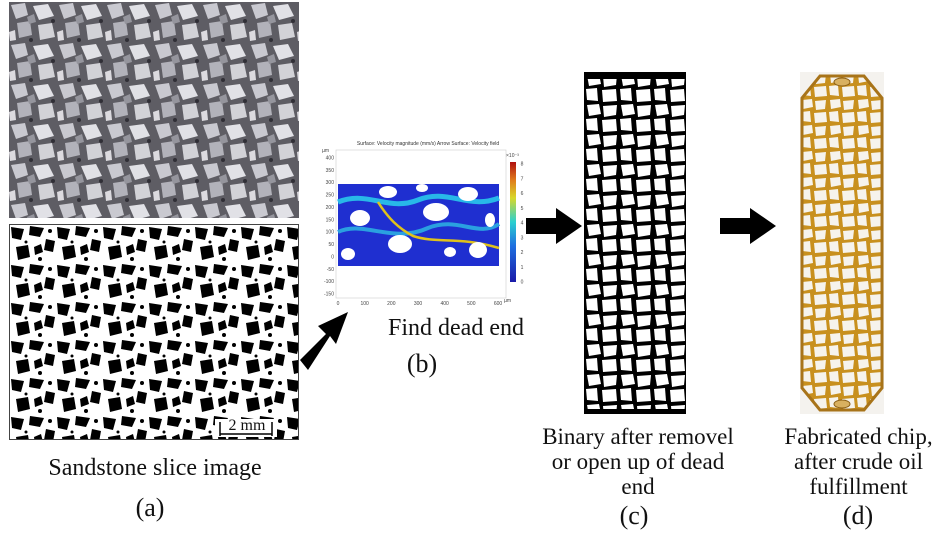 The image size is (951, 536). Describe the element at coordinates (330, 196) in the screenshot. I see `y-tick-label: 250` at that location.